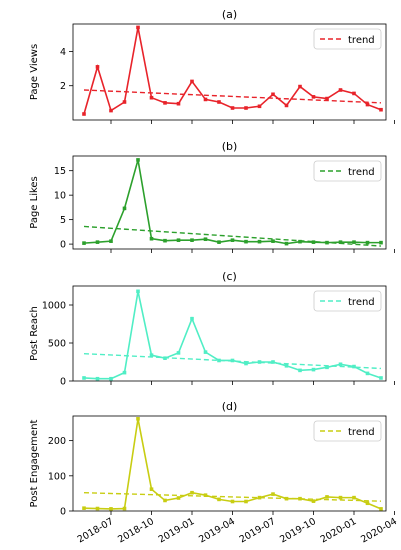 Image resolution: width=401 pixels, height=550 pixels. What do you see at coordinates (57, 476) in the screenshot?
I see `y-tick-label: 100` at bounding box center [57, 476].